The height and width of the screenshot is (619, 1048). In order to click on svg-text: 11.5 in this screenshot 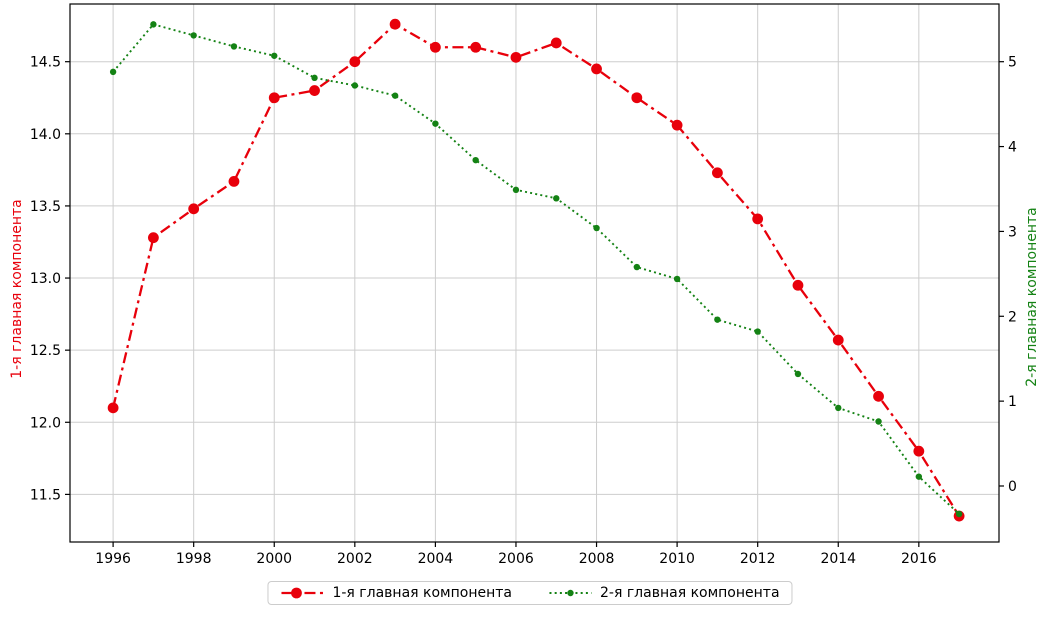, I will do `click(45, 495)`.